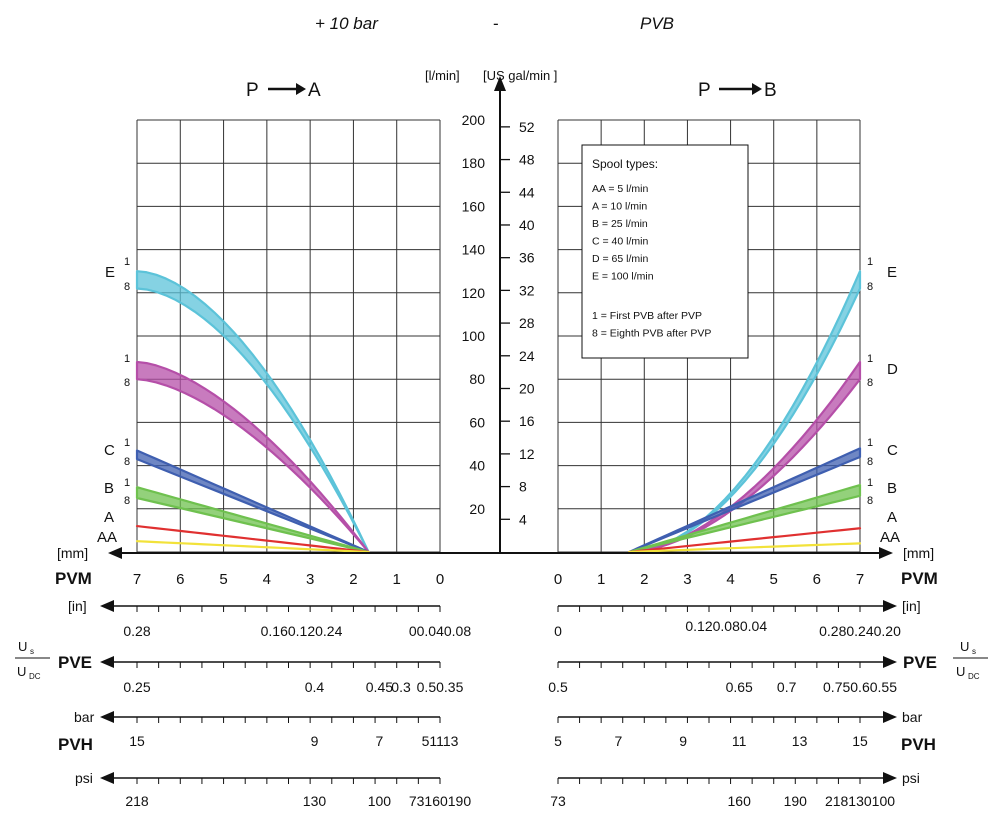 The height and width of the screenshot is (815, 992). What do you see at coordinates (314, 90) in the screenshot?
I see `left-title-to: A` at bounding box center [314, 90].